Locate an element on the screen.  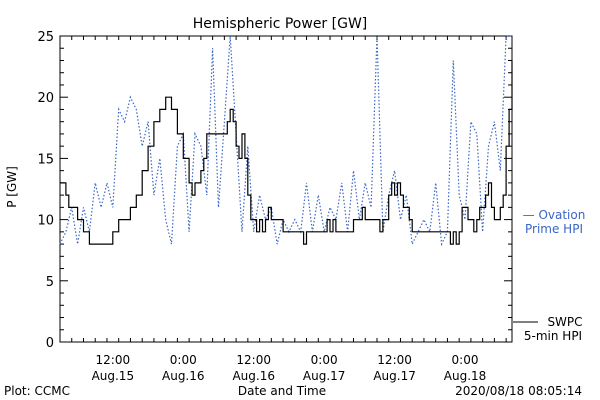
legend-swpc-5min-hpi: SWPC 5-min HPI is located at coordinates (548, 329).